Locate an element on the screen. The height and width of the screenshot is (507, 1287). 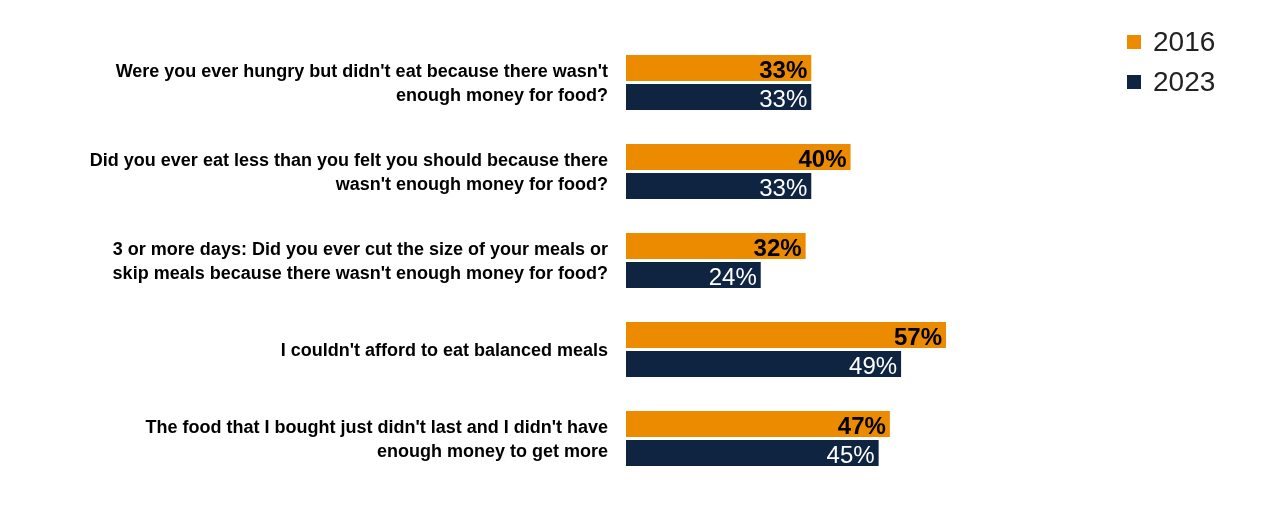
y-tick-label: I couldn't afford to eat balanced meals is located at coordinates (444, 349).